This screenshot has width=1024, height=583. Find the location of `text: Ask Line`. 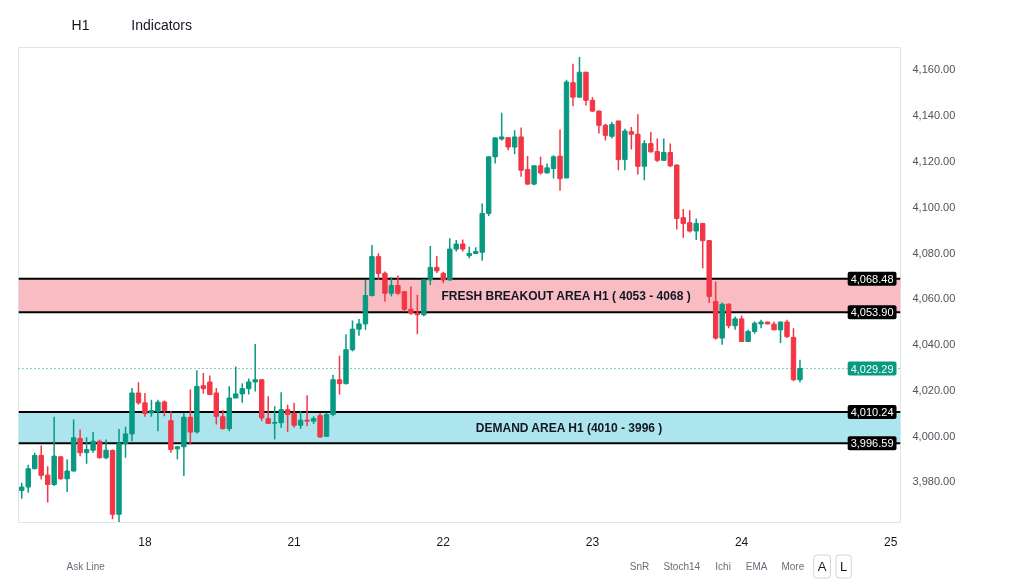

text: Ask Line is located at coordinates (86, 566).